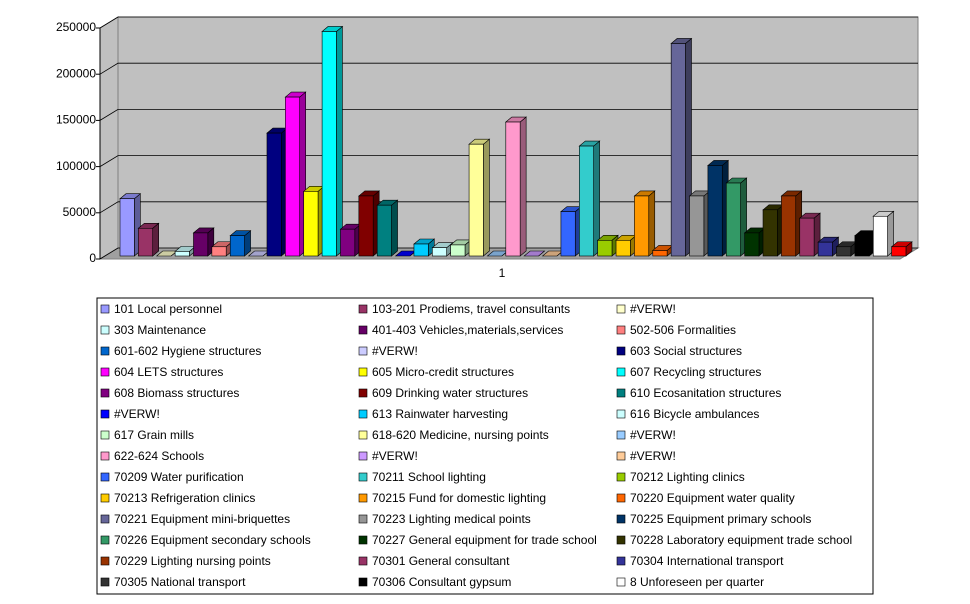 The image size is (970, 604). I want to click on y-tick-label: 100000, so click(76, 166).